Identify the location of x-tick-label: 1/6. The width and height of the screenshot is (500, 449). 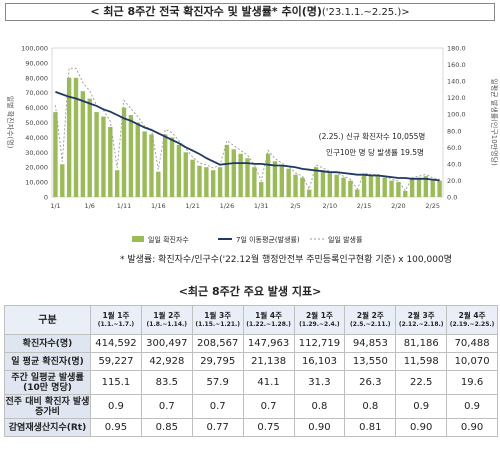
(89, 206).